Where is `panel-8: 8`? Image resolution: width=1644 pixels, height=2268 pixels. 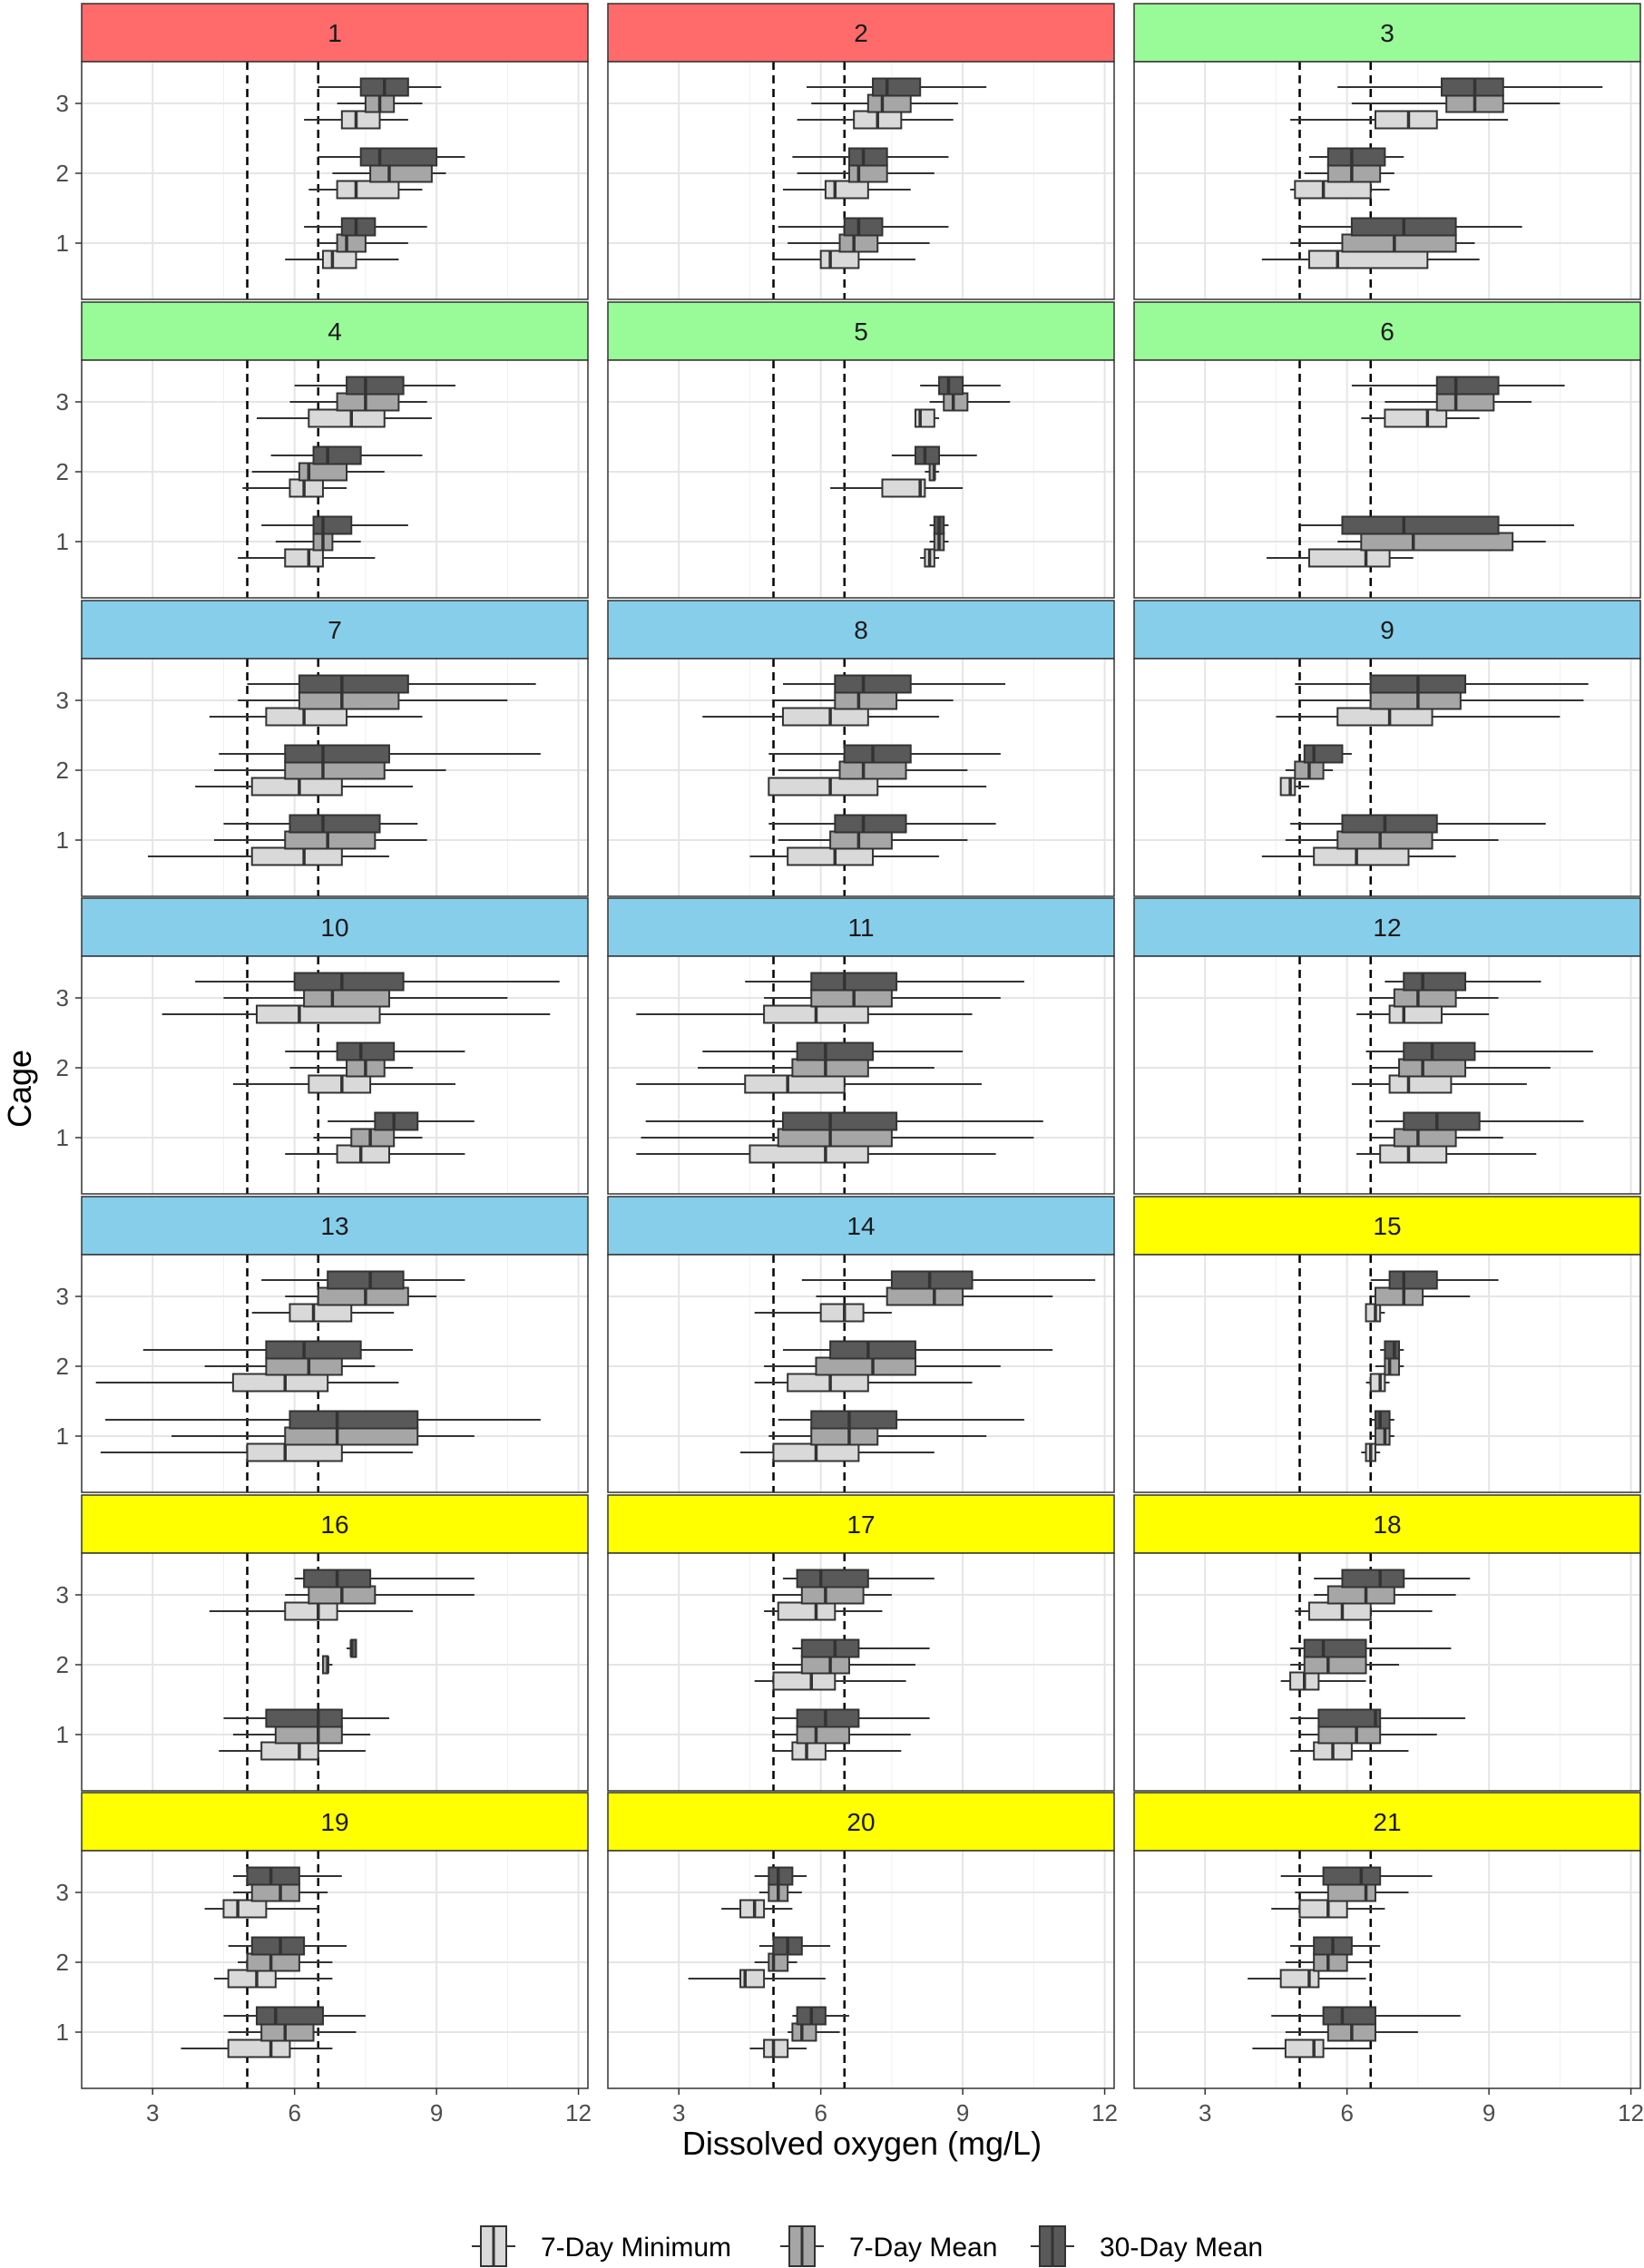 panel-8: 8 is located at coordinates (861, 749).